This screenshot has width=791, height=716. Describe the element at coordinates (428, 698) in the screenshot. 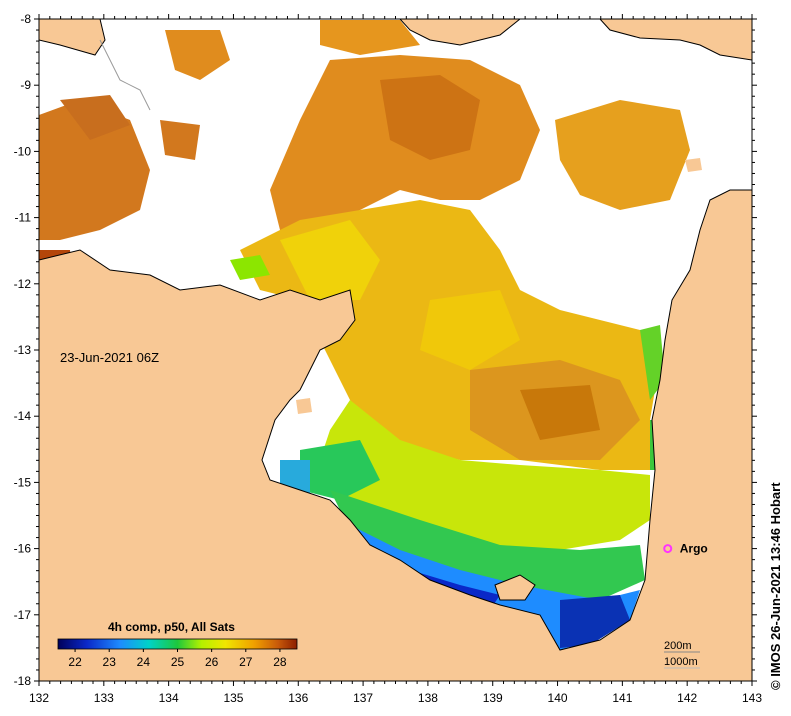

I see `lon-tick-label: 138` at that location.